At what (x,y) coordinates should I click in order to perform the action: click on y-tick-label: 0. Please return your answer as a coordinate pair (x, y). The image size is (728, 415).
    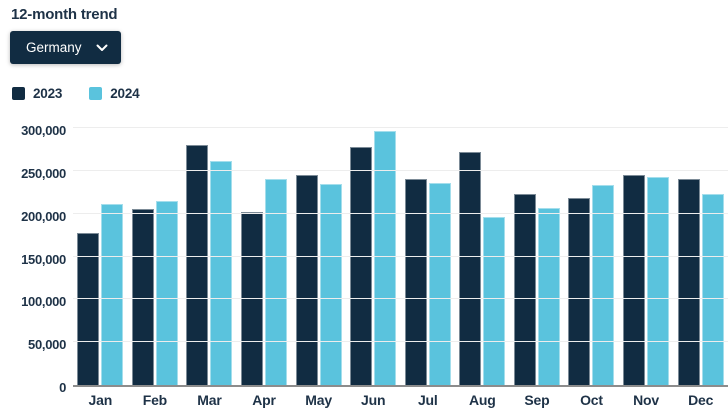
    Looking at the image, I should click on (62, 387).